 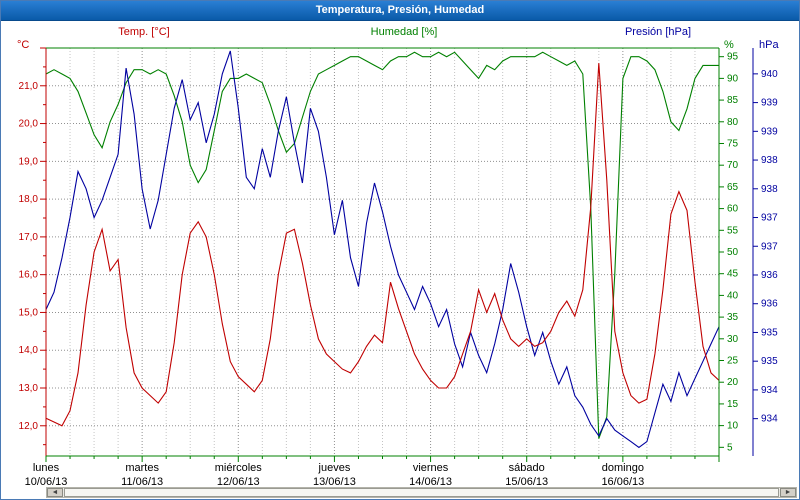 I want to click on title-bar: Temperatura, Presión, Humedad, so click(x=400, y=11).